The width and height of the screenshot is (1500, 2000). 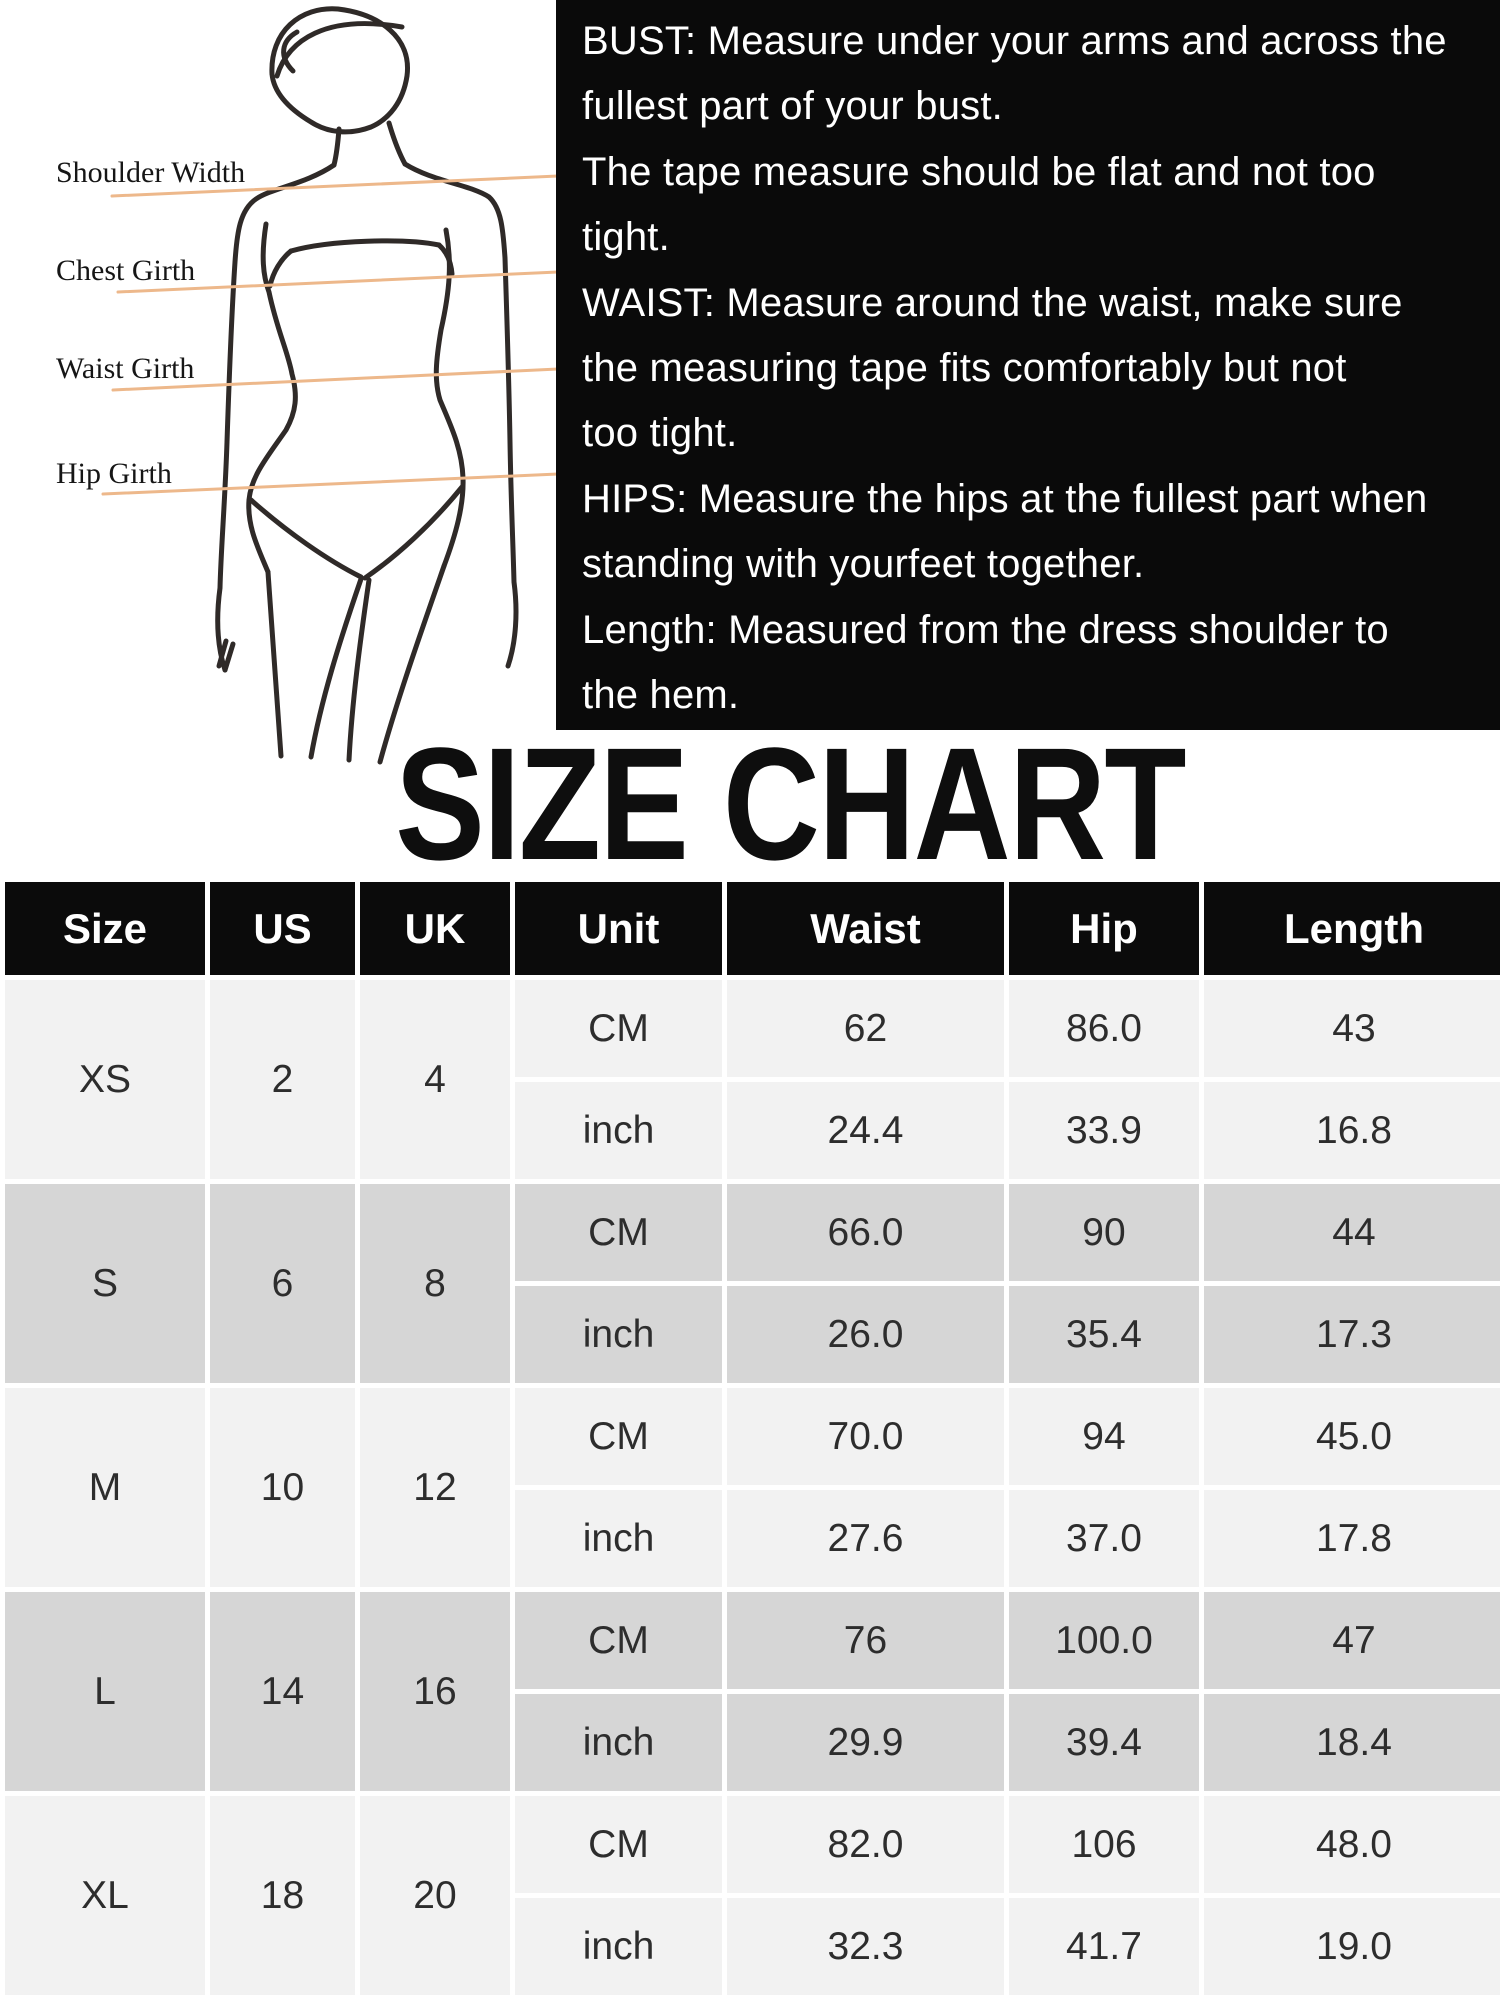 What do you see at coordinates (282, 928) in the screenshot?
I see `column-header-us: US` at bounding box center [282, 928].